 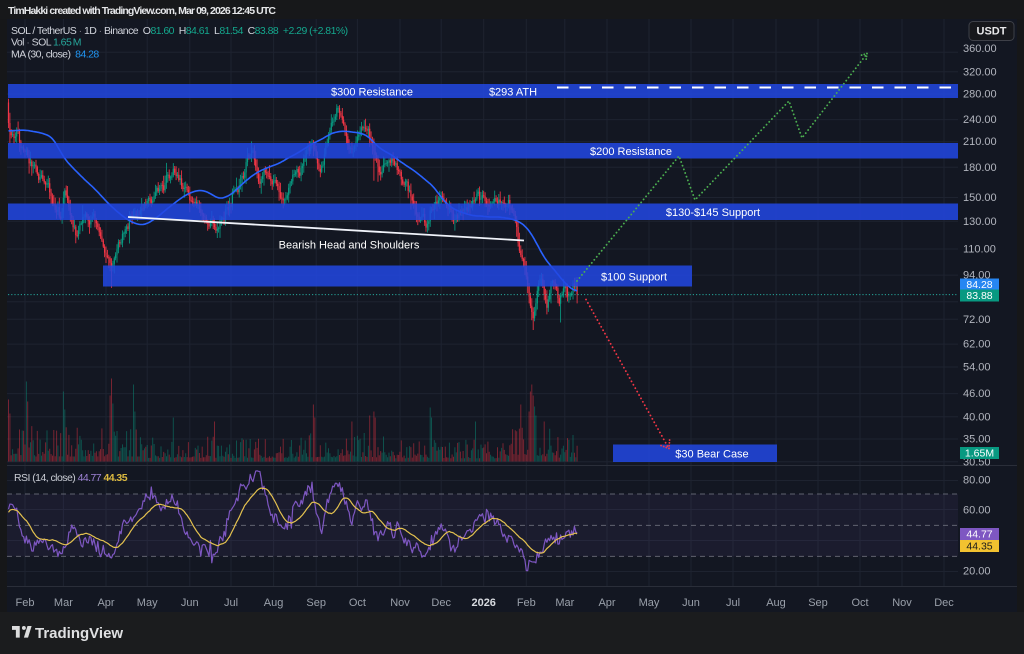 I want to click on svg-text: 320.00, so click(x=980, y=72).